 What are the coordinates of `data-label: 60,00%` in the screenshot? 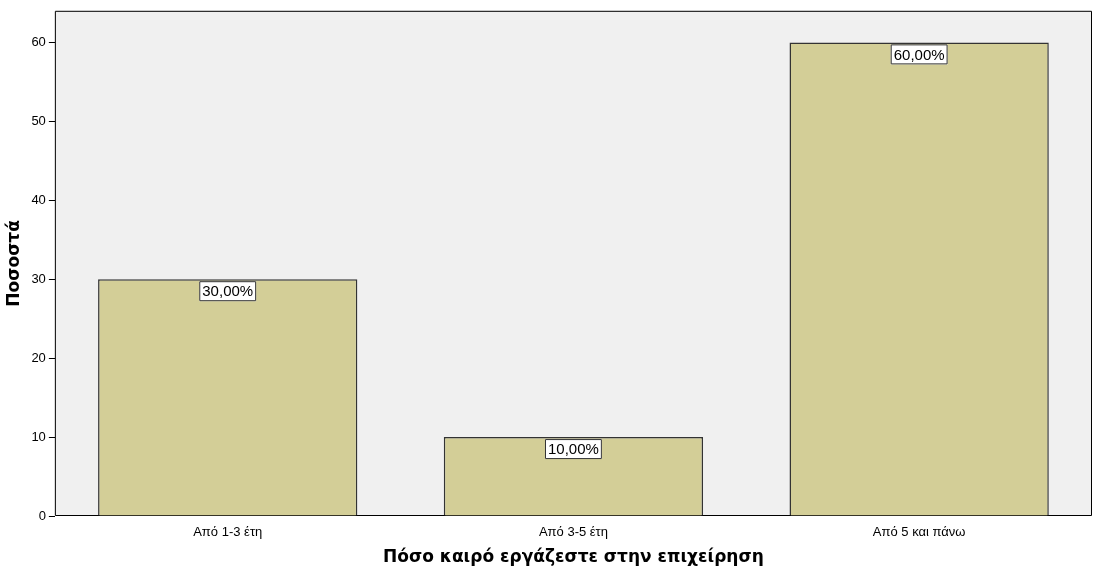 It's located at (919, 54).